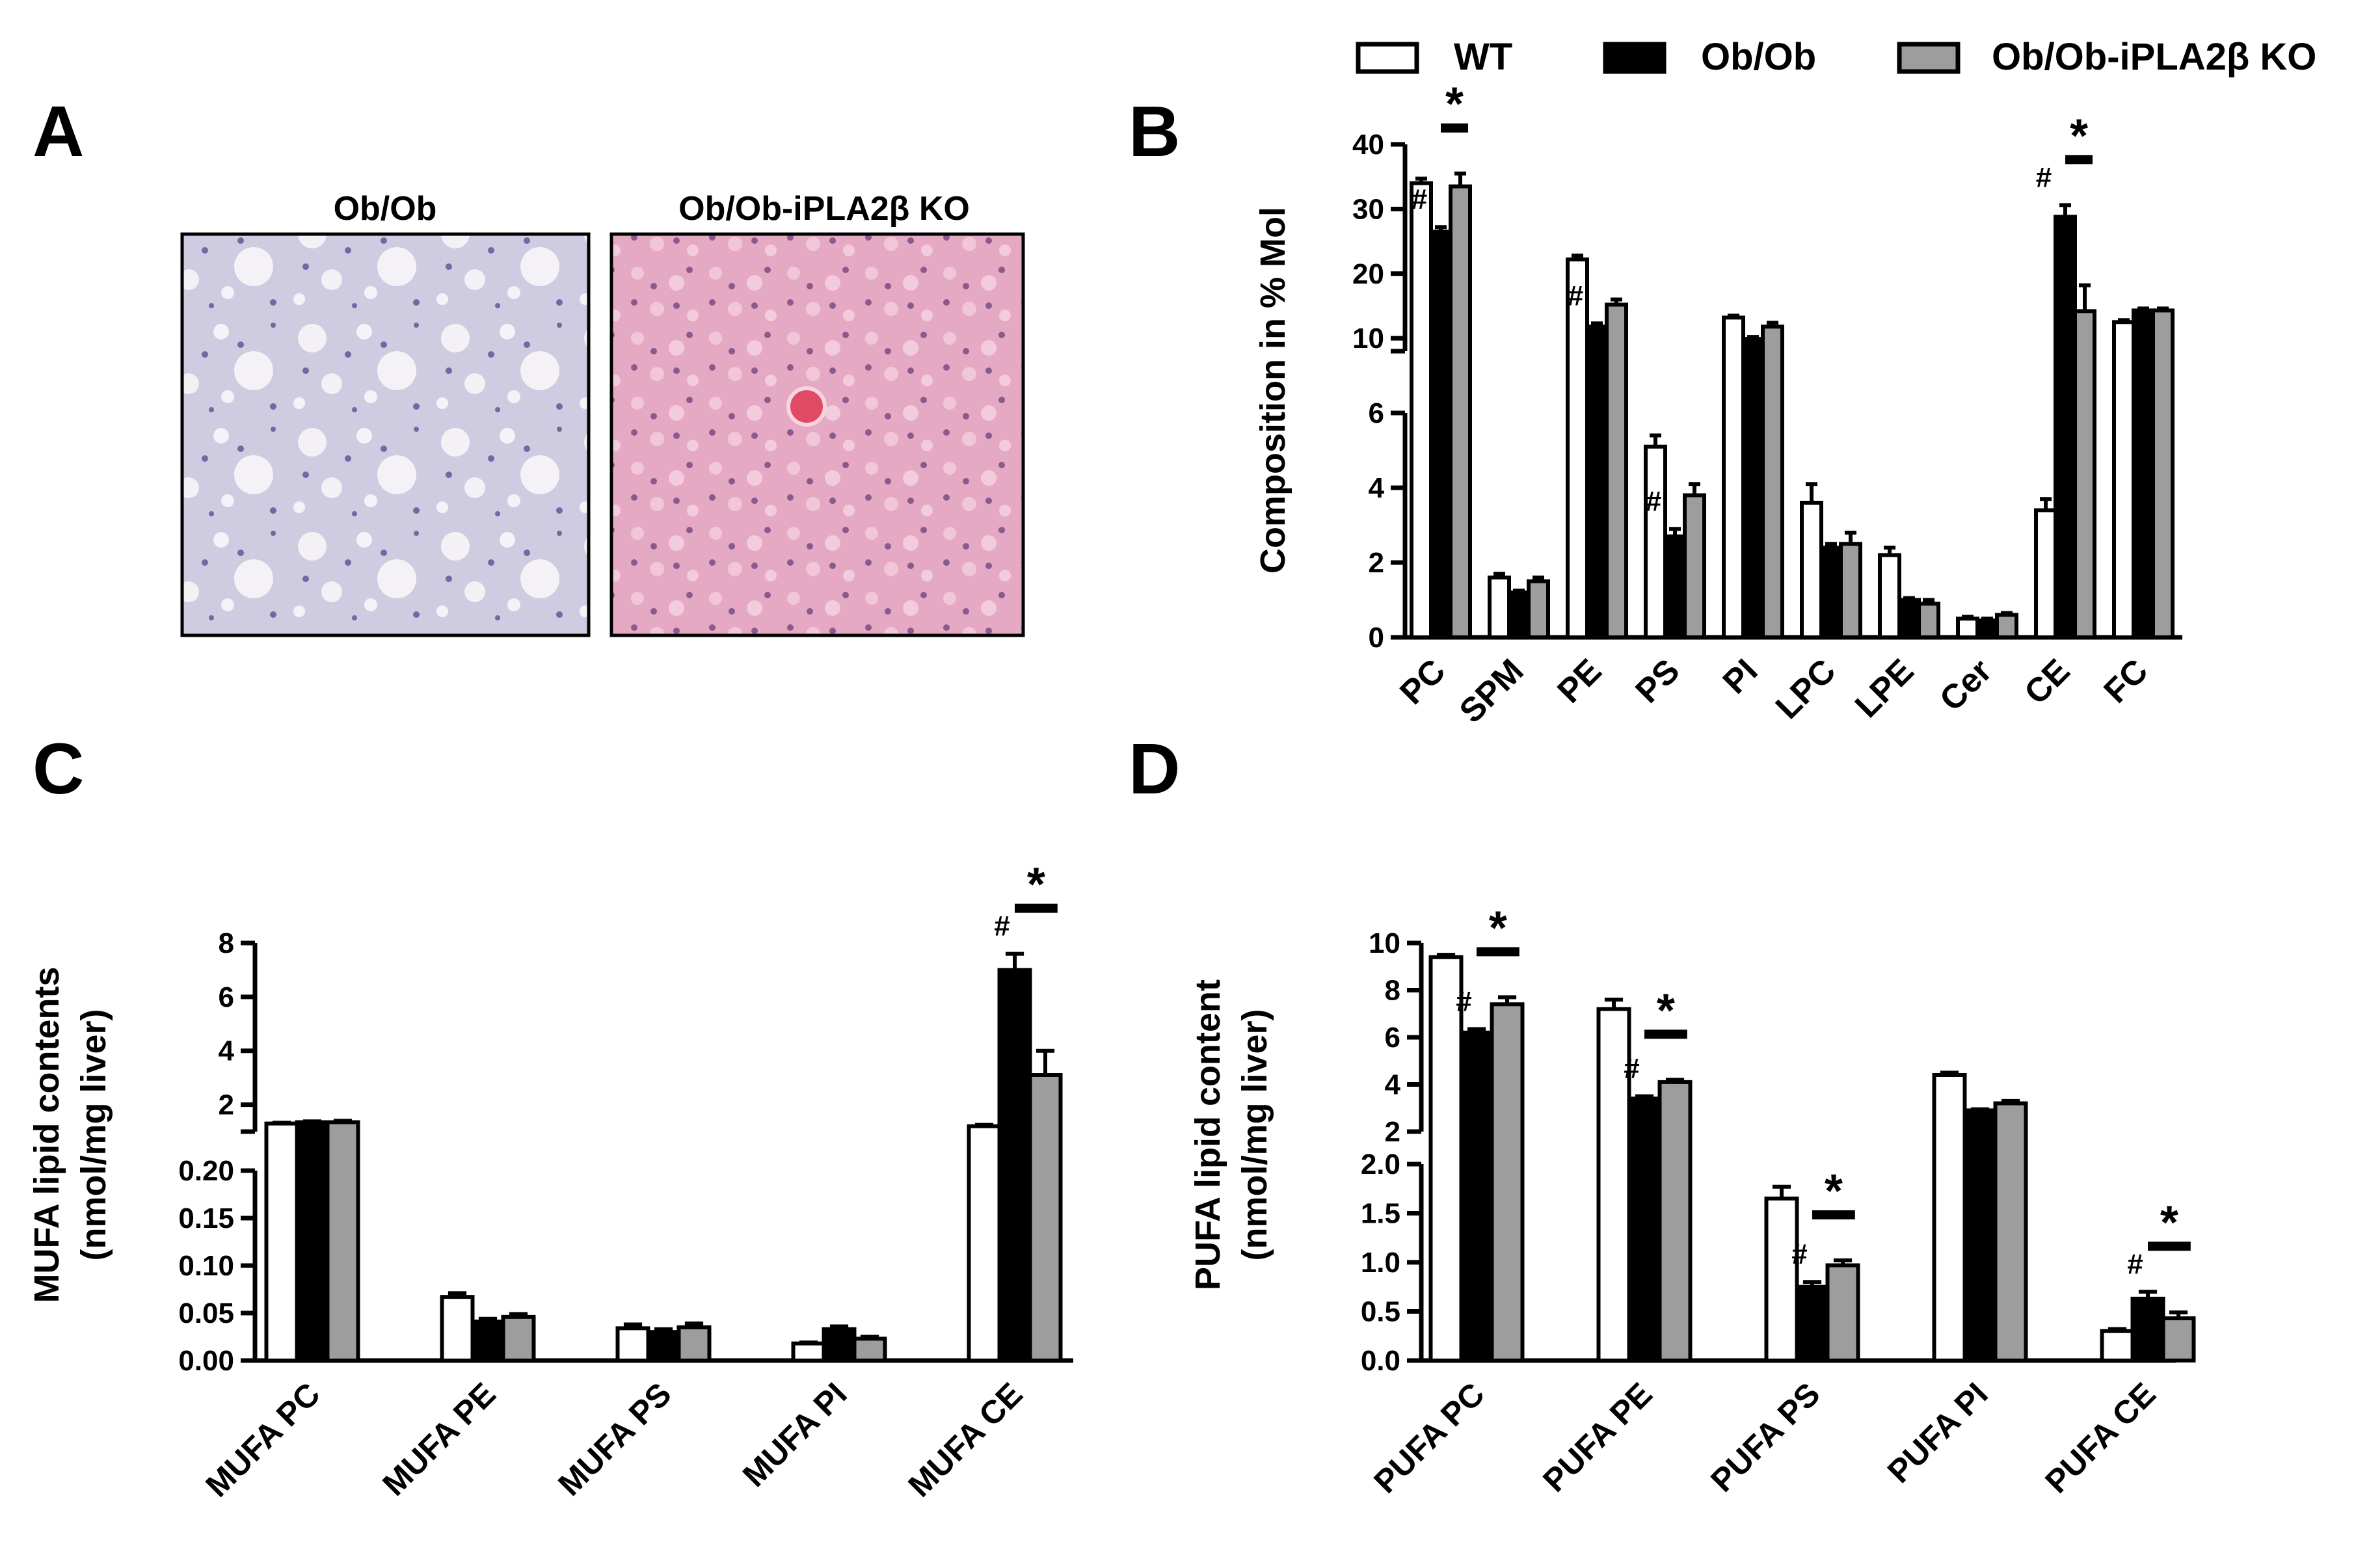 This screenshot has height=1568, width=2356. What do you see at coordinates (965, 1439) in the screenshot?
I see `x-tick-label-mufa-ce: MUFA CE` at bounding box center [965, 1439].